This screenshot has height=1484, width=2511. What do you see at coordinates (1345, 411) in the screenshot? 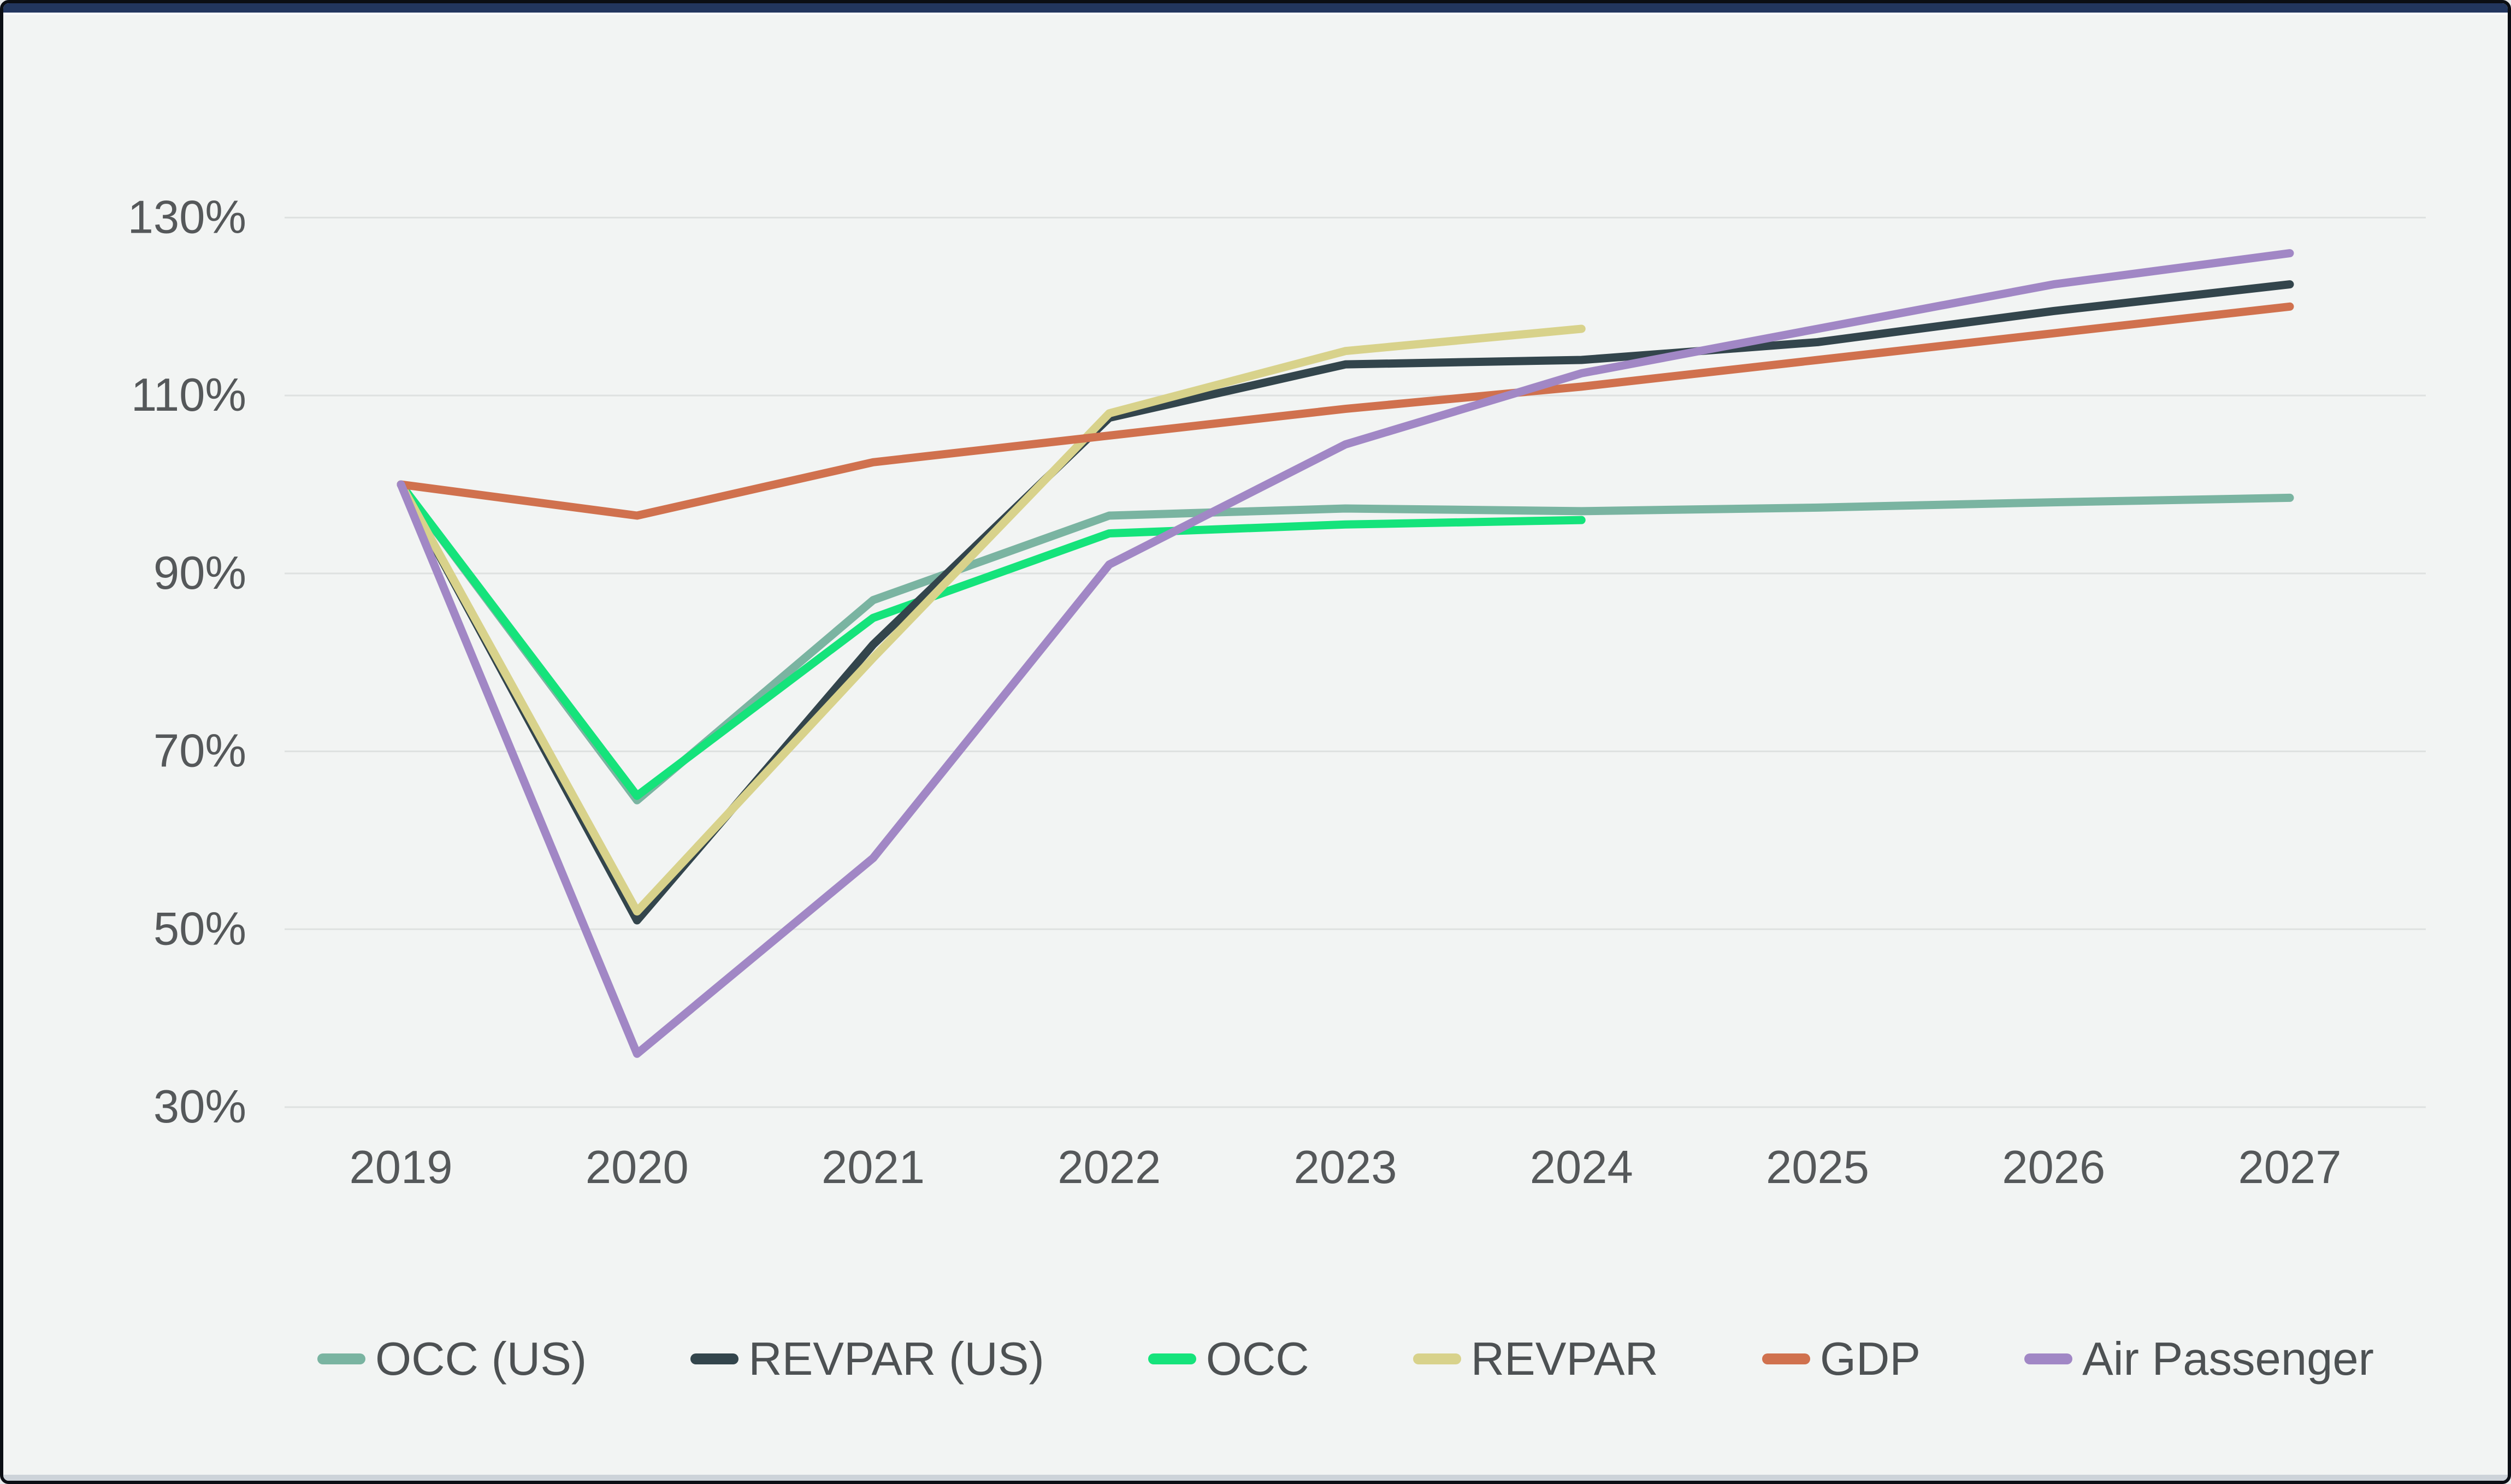
I see `series-line-gdp` at bounding box center [1345, 411].